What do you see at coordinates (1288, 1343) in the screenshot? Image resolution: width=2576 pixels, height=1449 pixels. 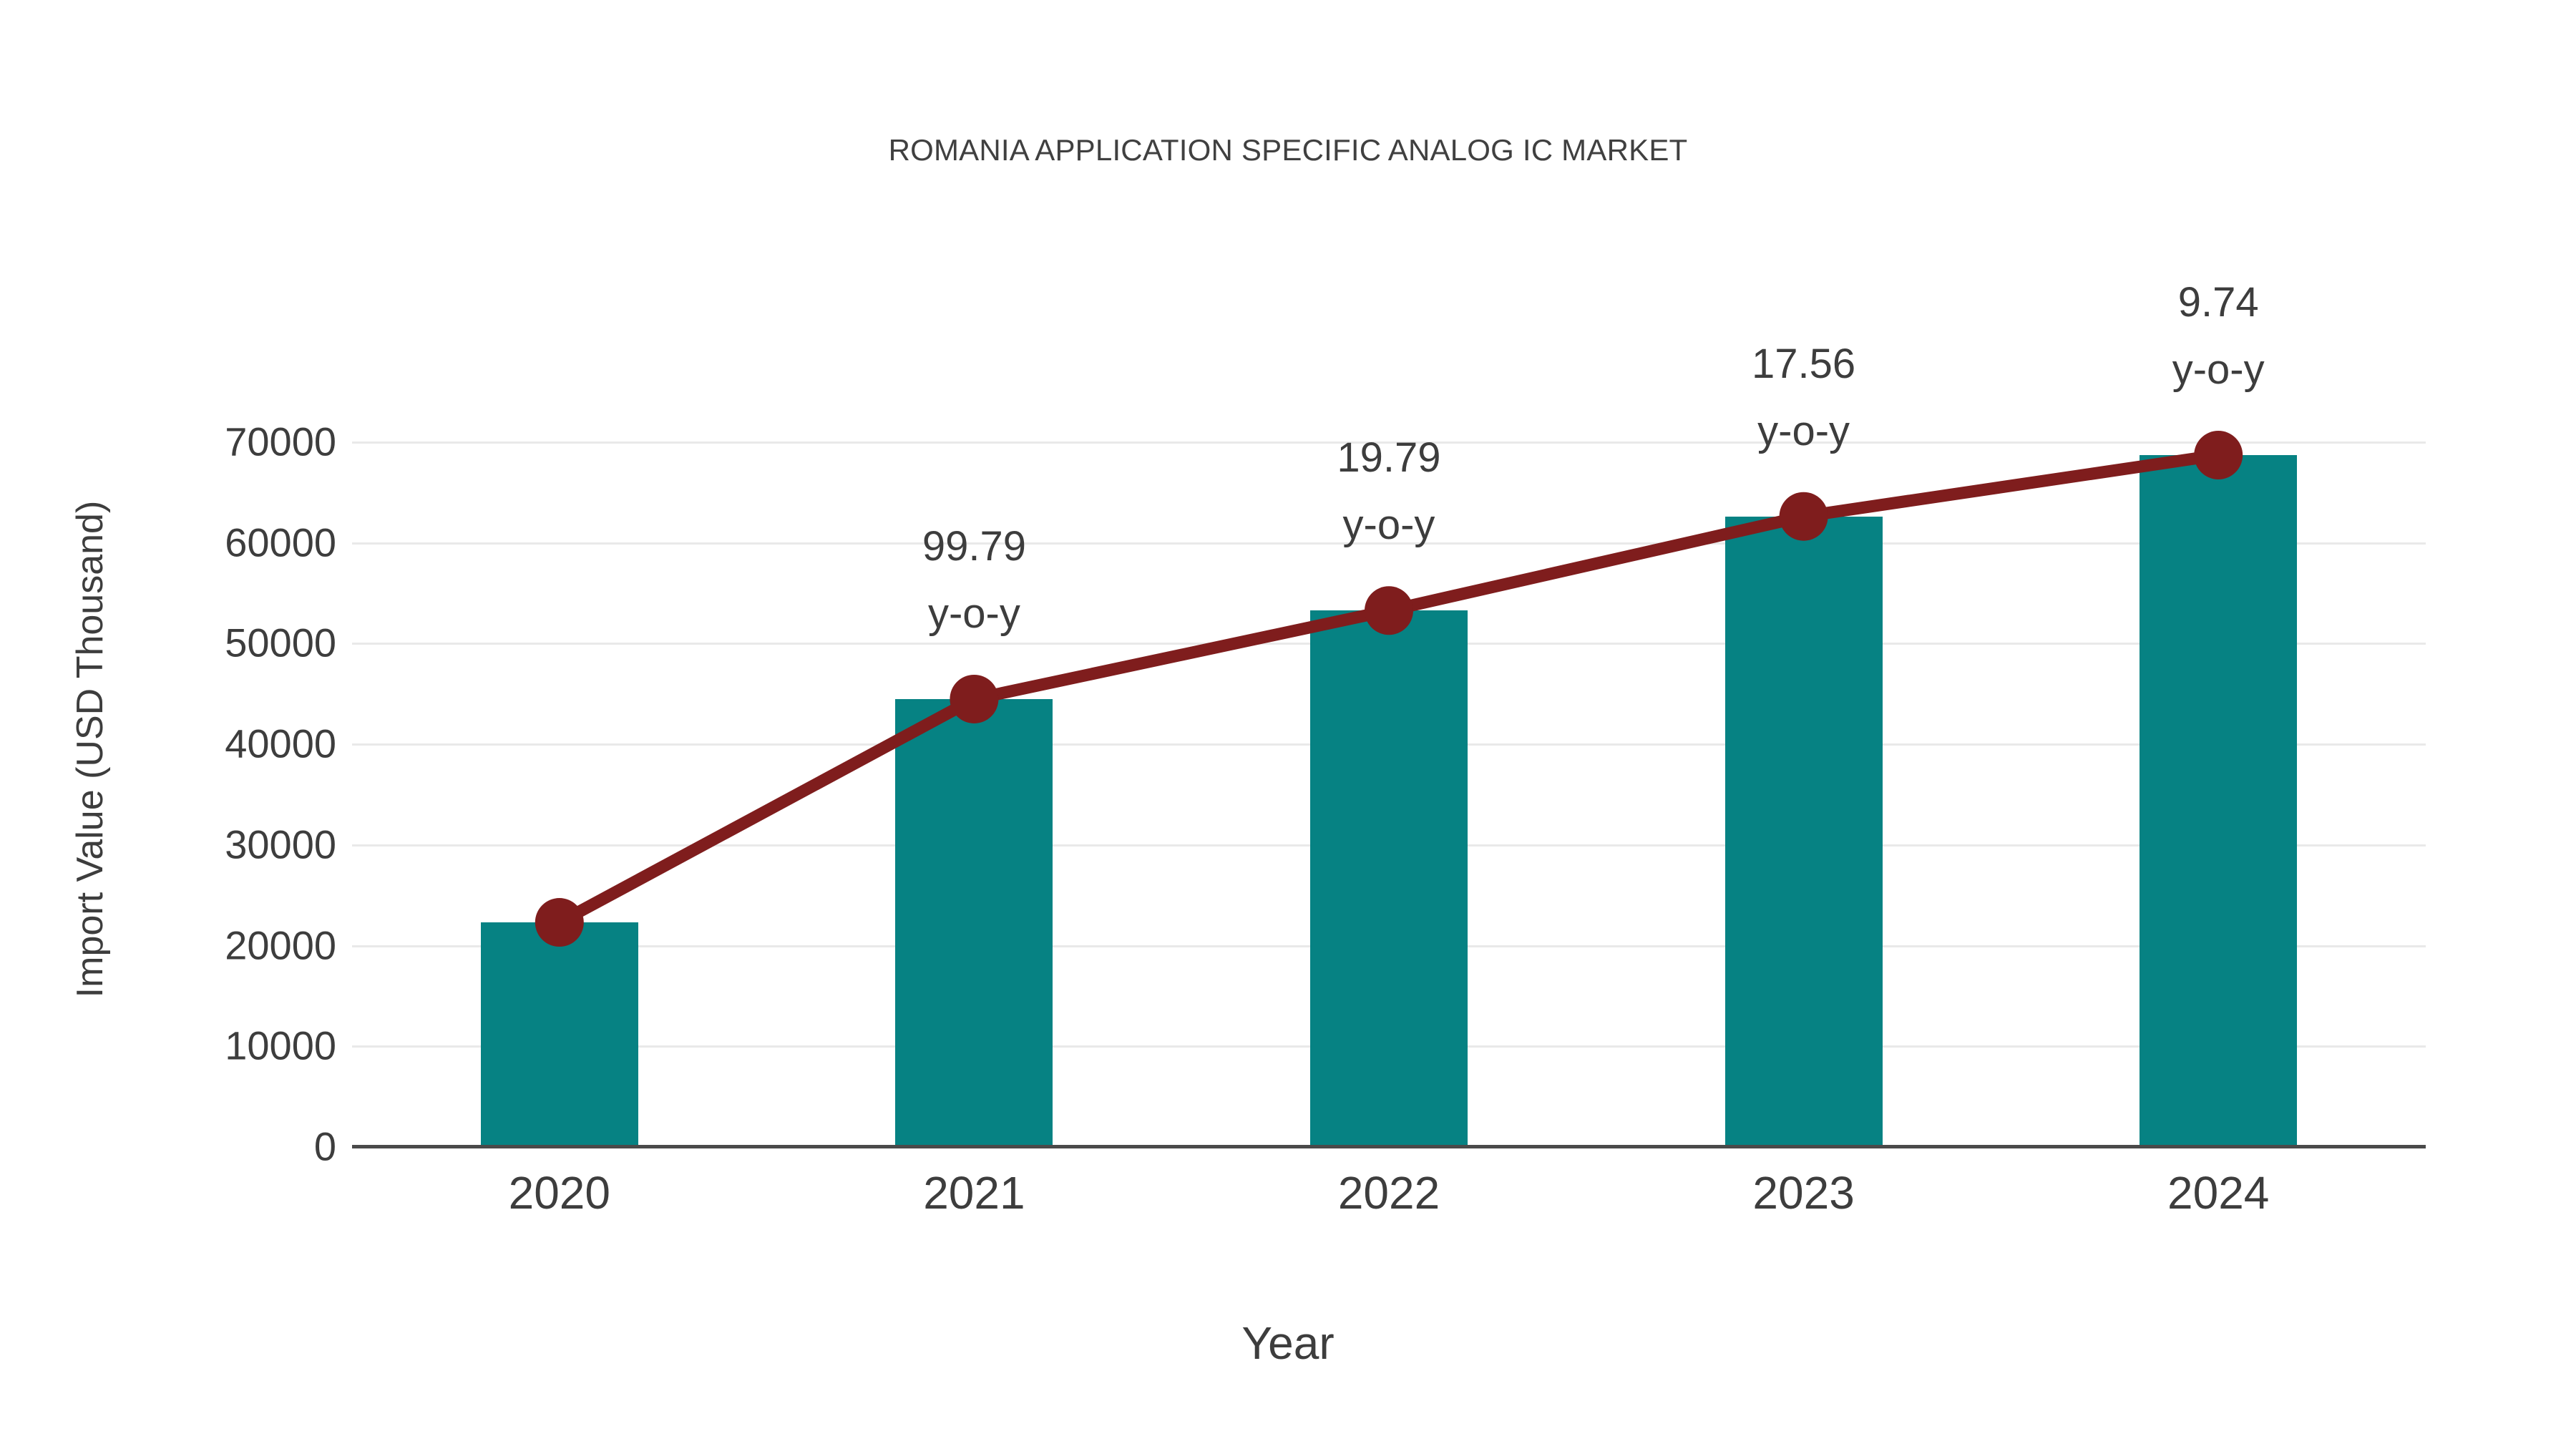 I see `x-axis-title: Year` at bounding box center [1288, 1343].